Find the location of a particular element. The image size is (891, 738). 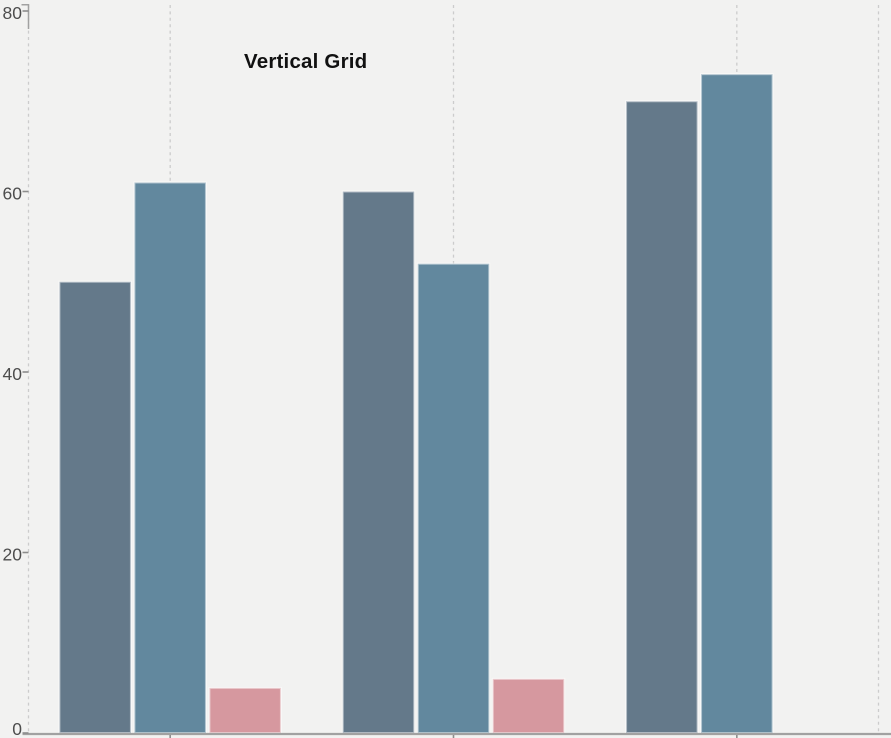

y-tick-label: 80 is located at coordinates (13, 13).